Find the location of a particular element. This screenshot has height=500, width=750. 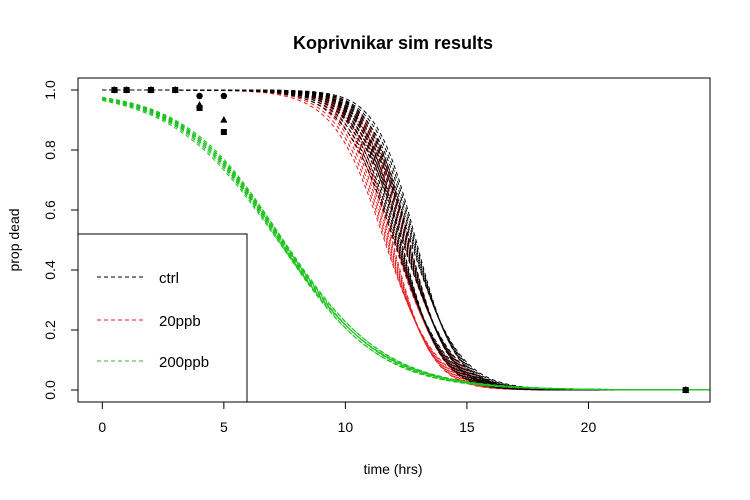

x-tick-label: 5 is located at coordinates (224, 427).